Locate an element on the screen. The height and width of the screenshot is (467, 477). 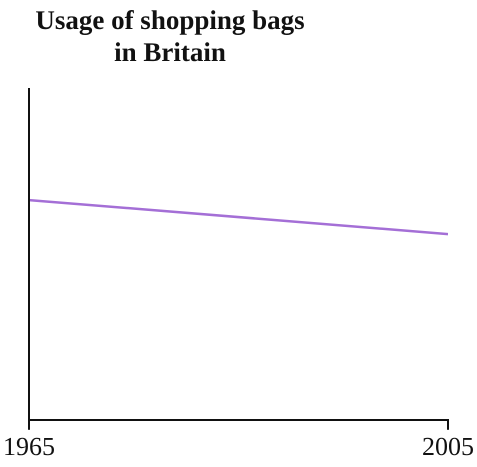
x-tick-label: 2005 is located at coordinates (448, 447).